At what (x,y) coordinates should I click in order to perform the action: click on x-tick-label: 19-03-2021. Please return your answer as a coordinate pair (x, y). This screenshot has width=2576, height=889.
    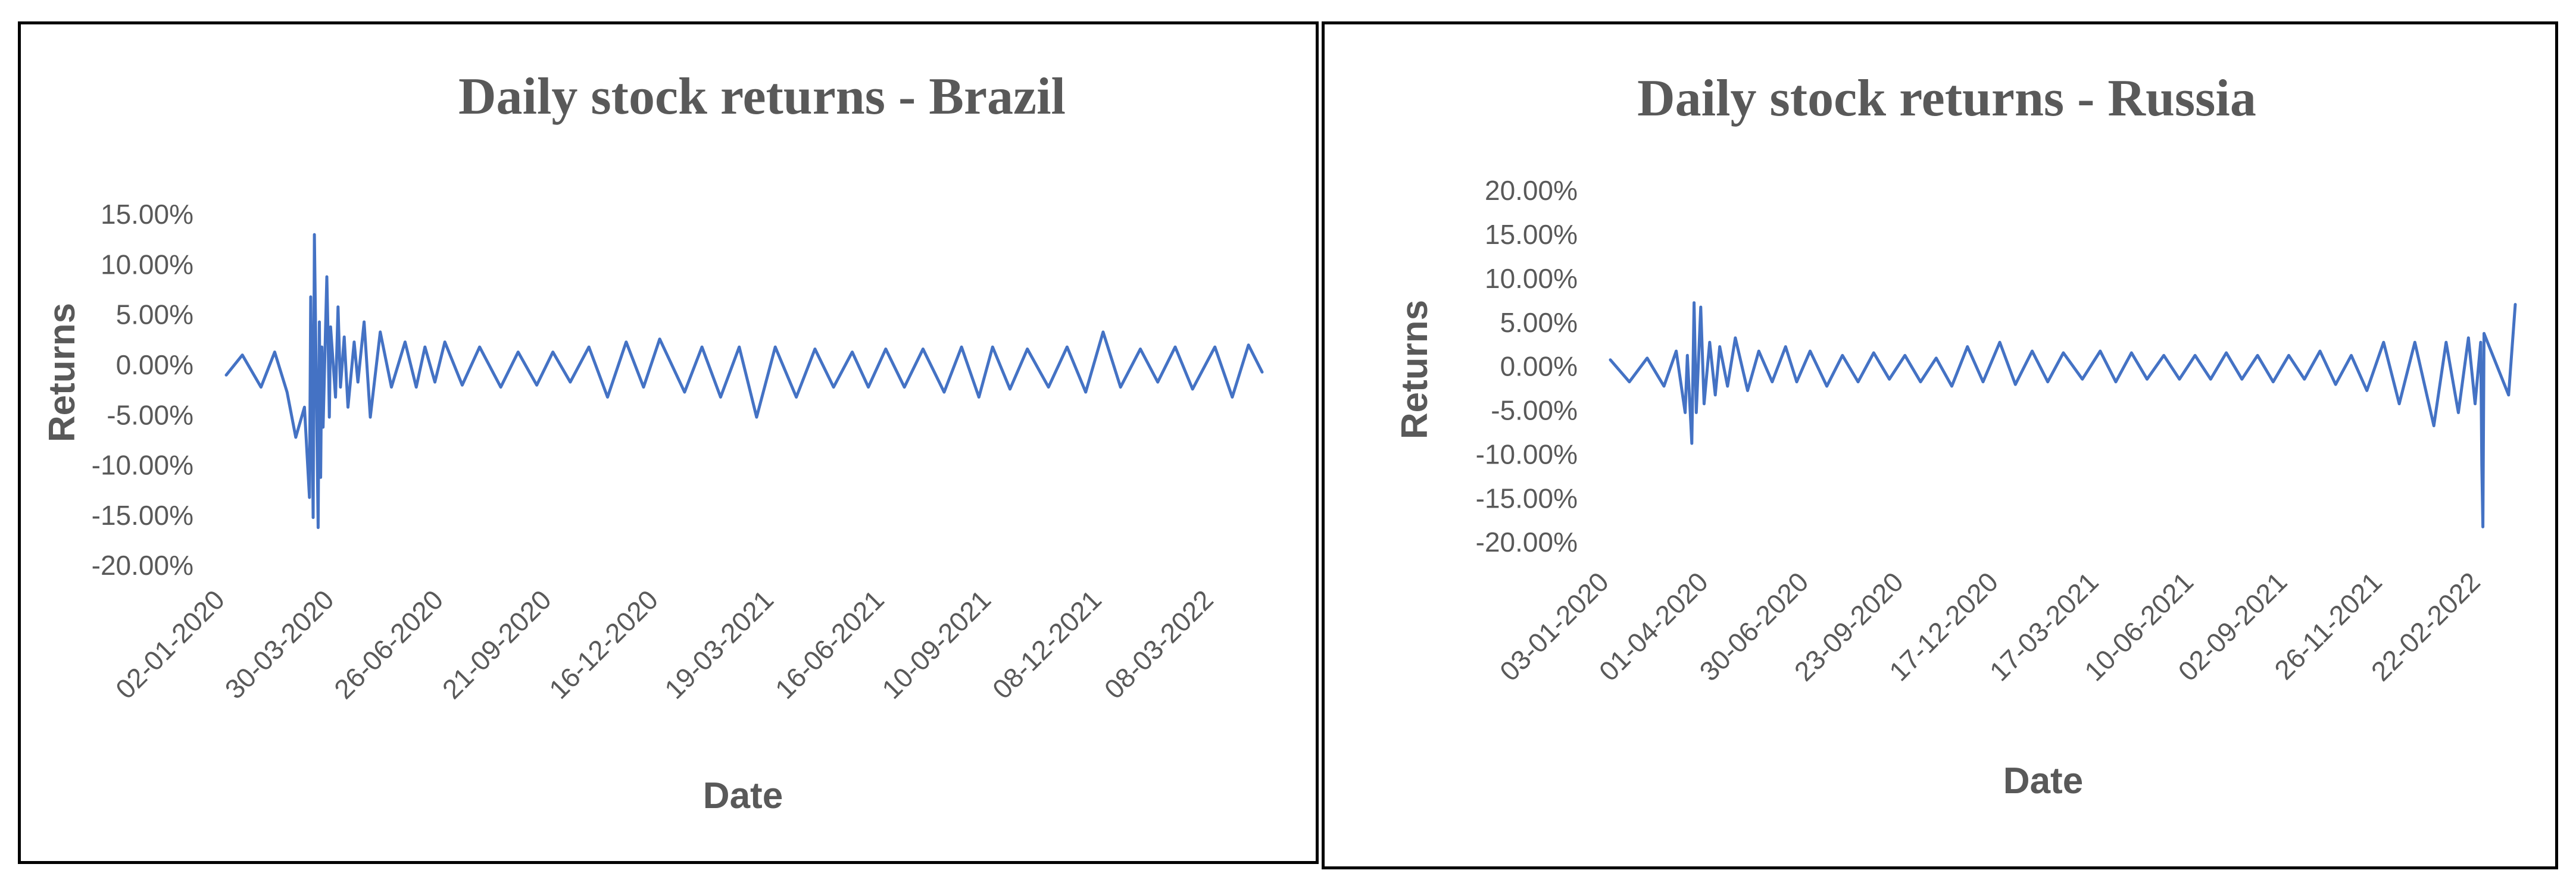
    Looking at the image, I should click on (718, 644).